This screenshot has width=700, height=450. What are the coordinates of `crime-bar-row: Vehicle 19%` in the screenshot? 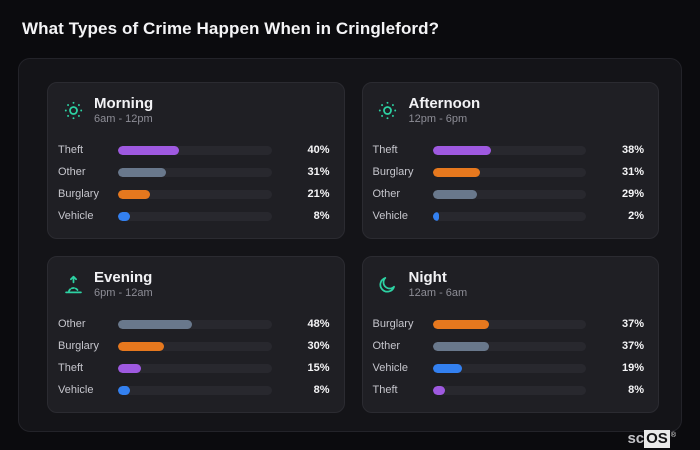 It's located at (509, 368).